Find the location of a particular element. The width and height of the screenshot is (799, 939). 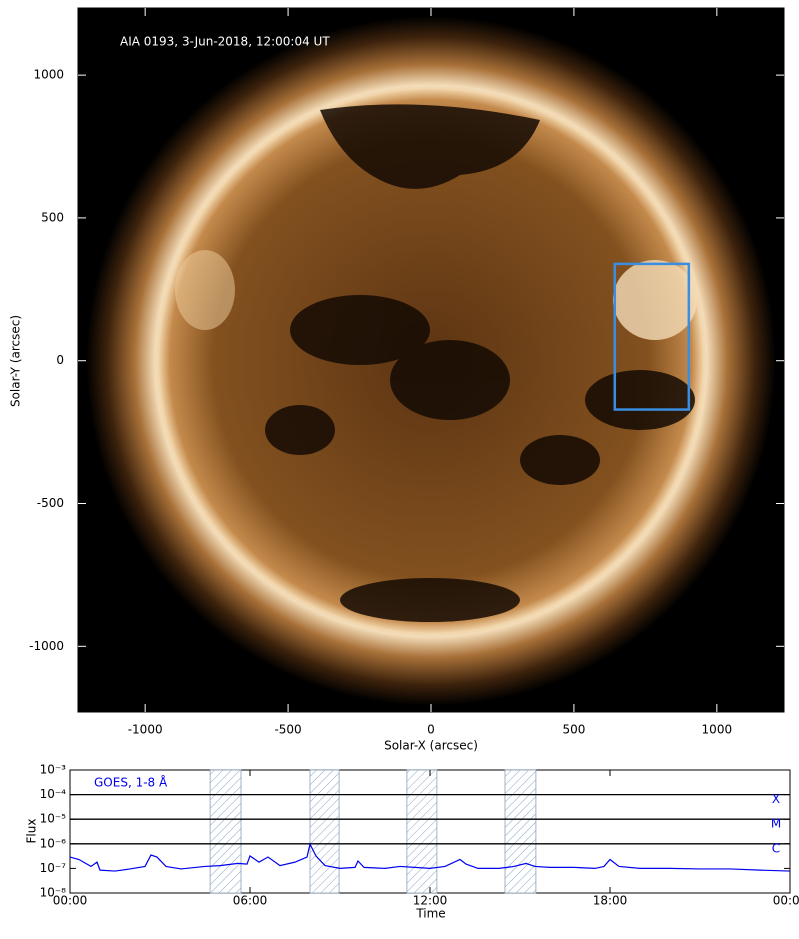

x-tick-label: 0 is located at coordinates (431, 730).